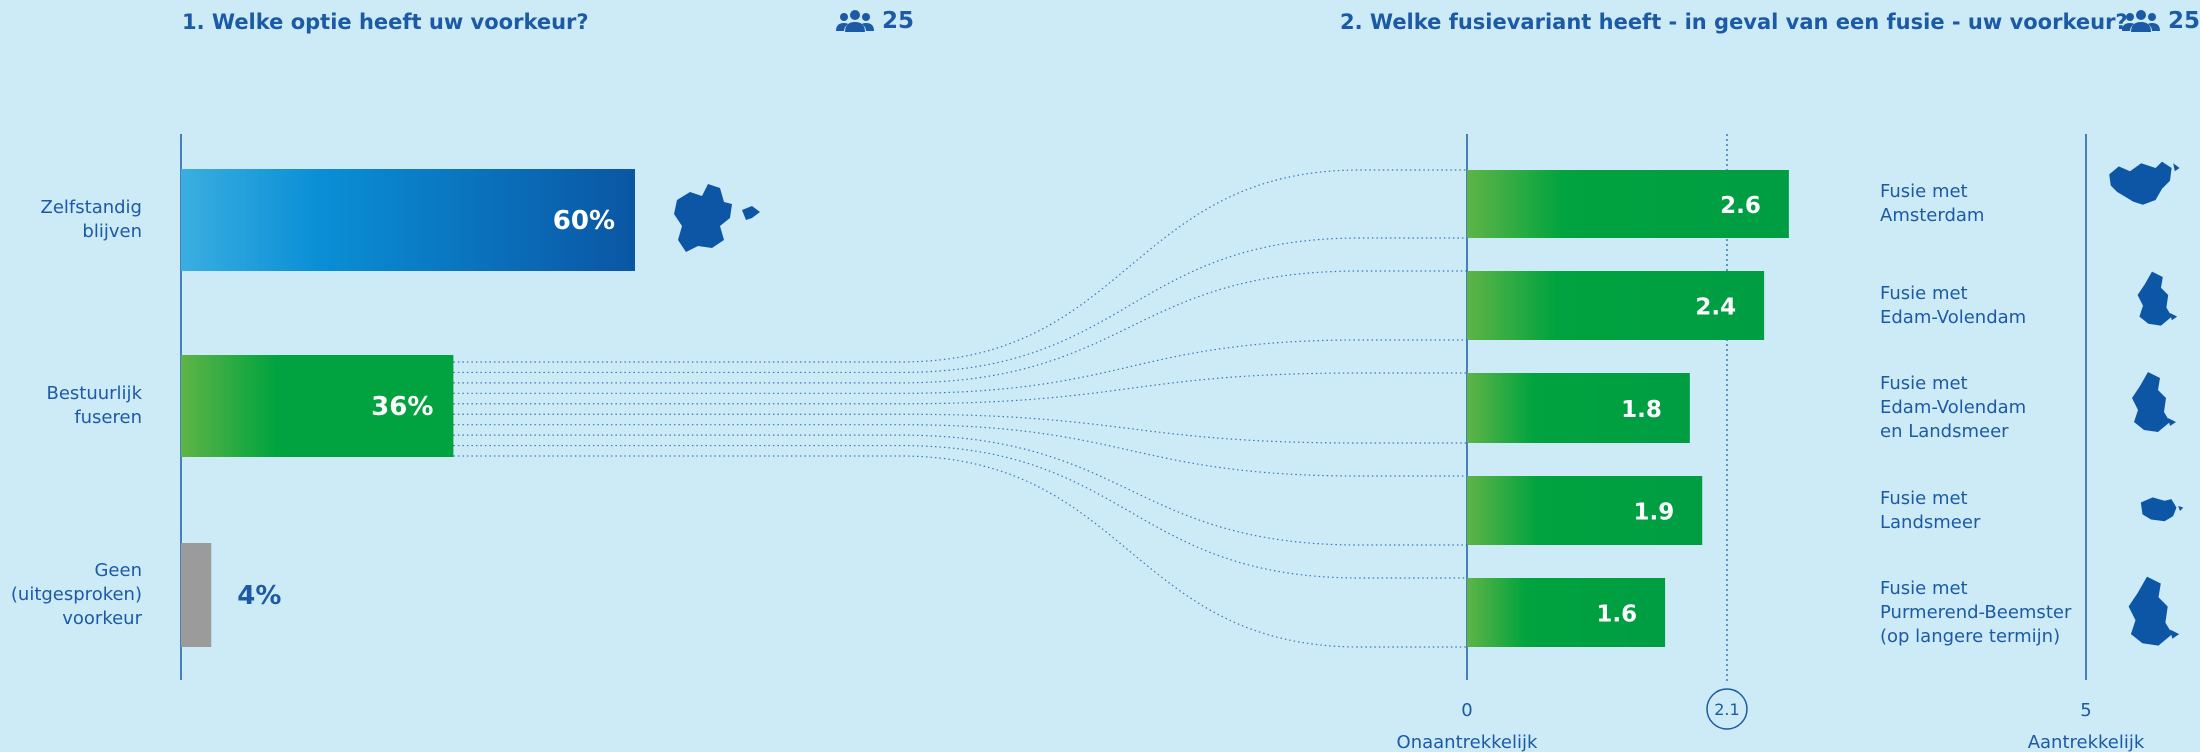 This screenshot has width=2200, height=752. I want to click on data-label: 4%, so click(259, 596).